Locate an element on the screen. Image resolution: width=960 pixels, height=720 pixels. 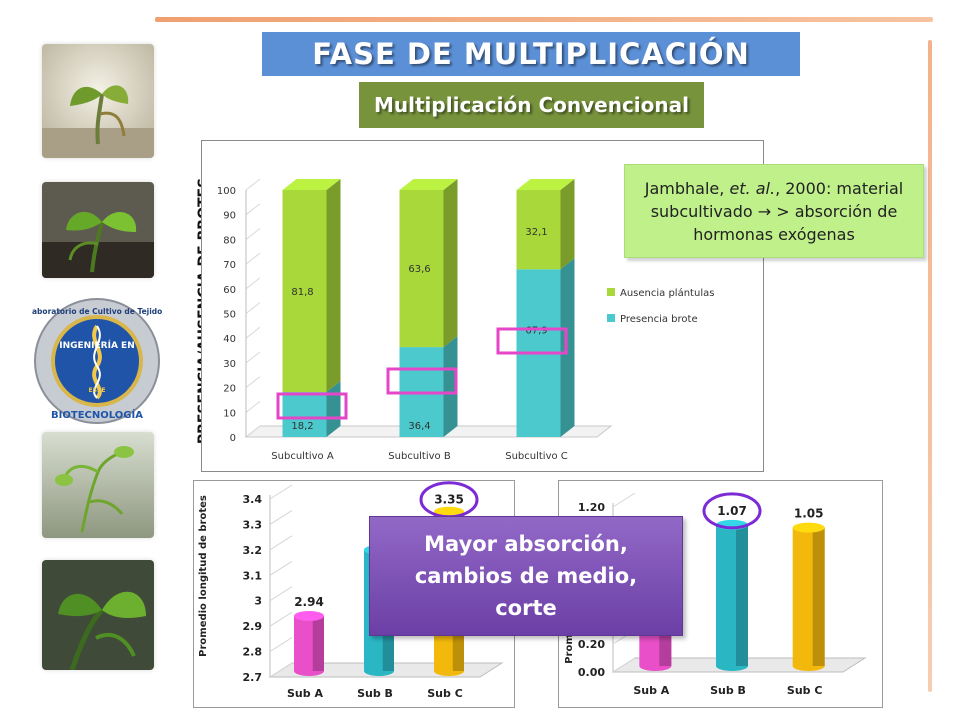
callout-author: Jambhale, is located at coordinates (687, 188).